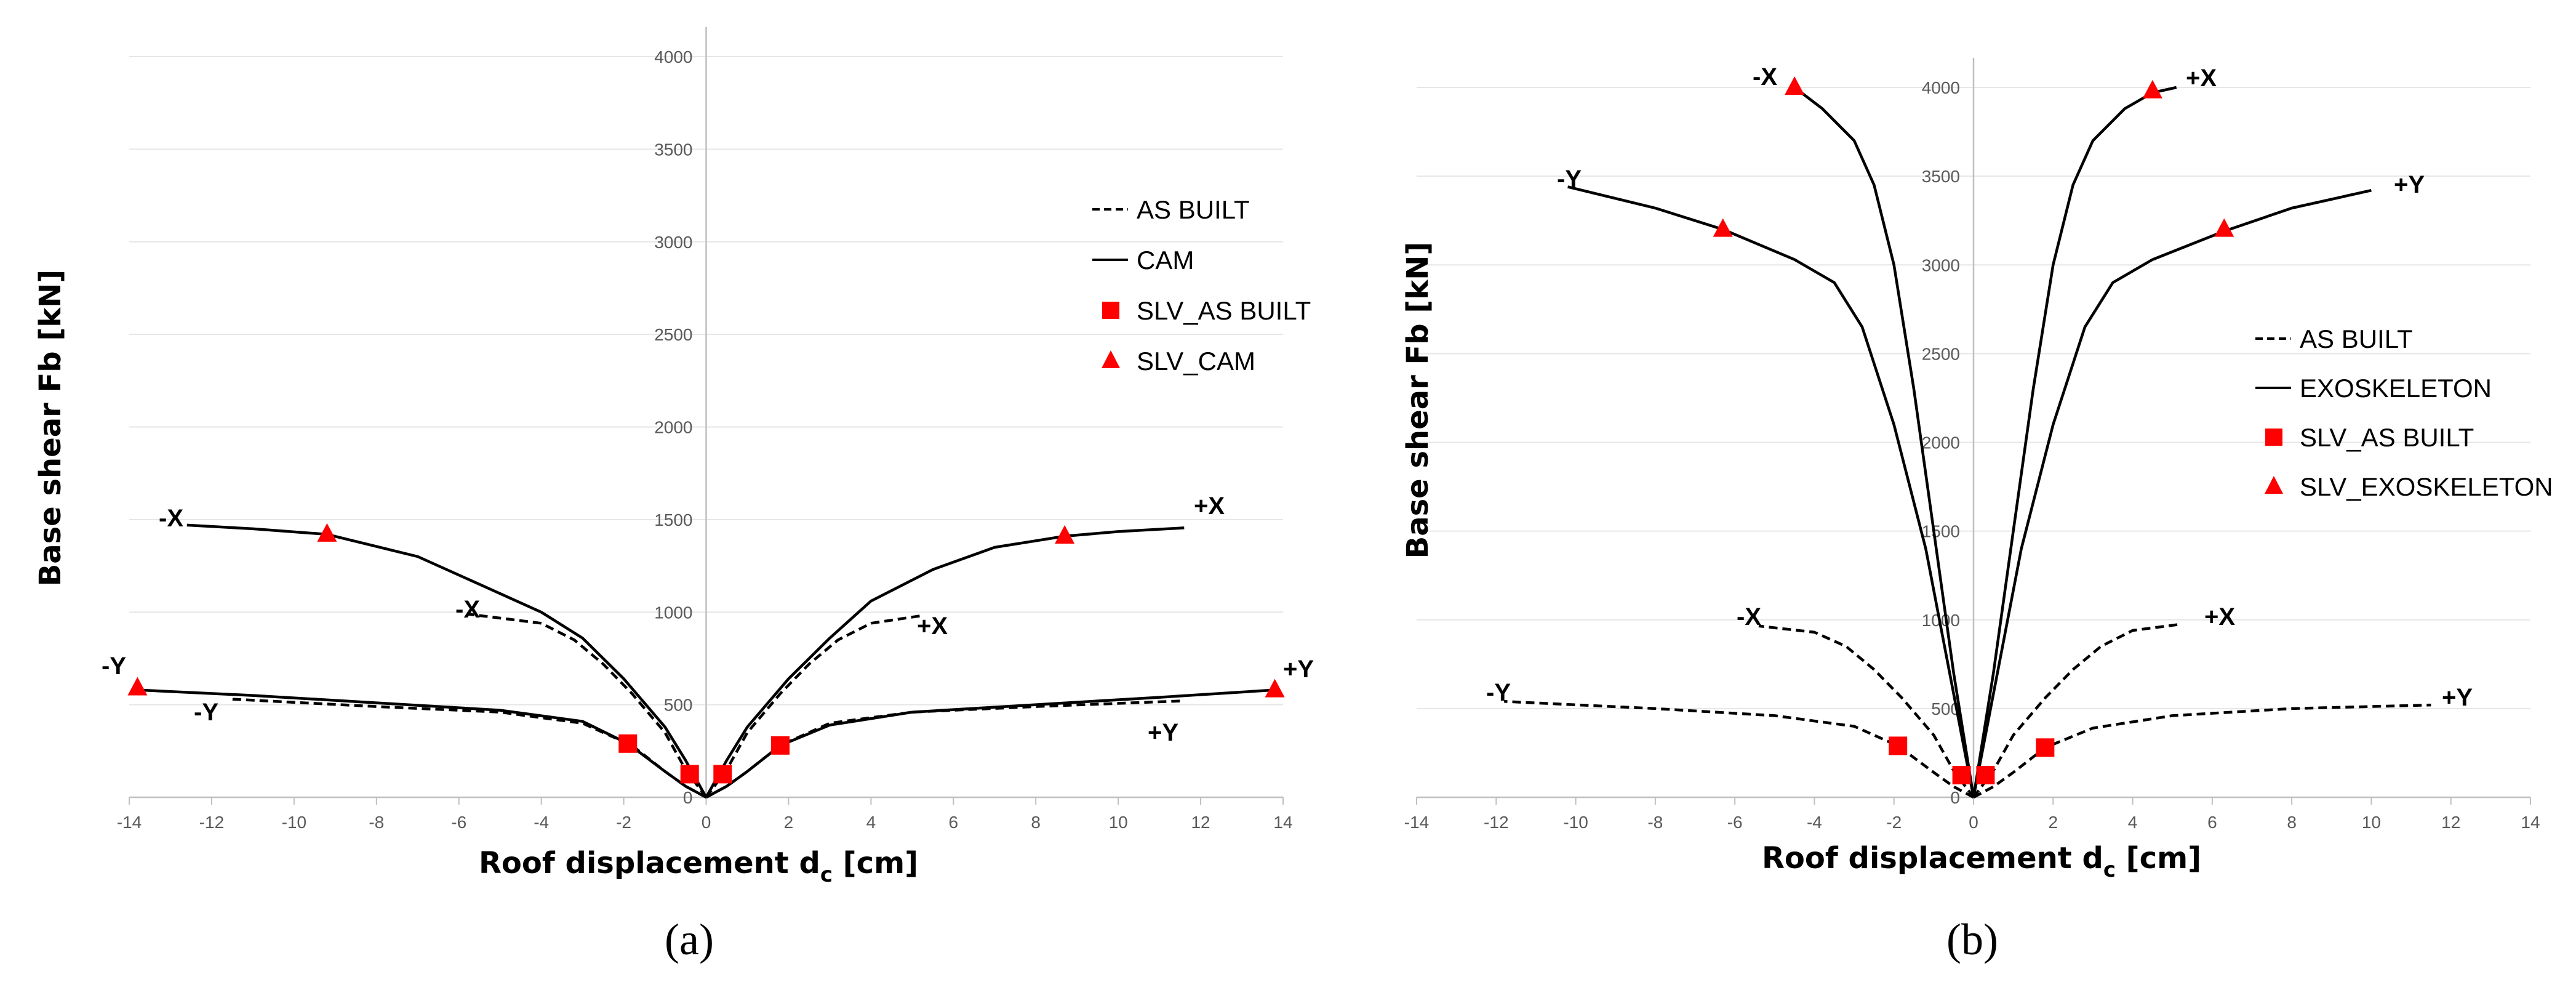 The image size is (2576, 990). I want to click on x-tick-label: 8, so click(2292, 822).